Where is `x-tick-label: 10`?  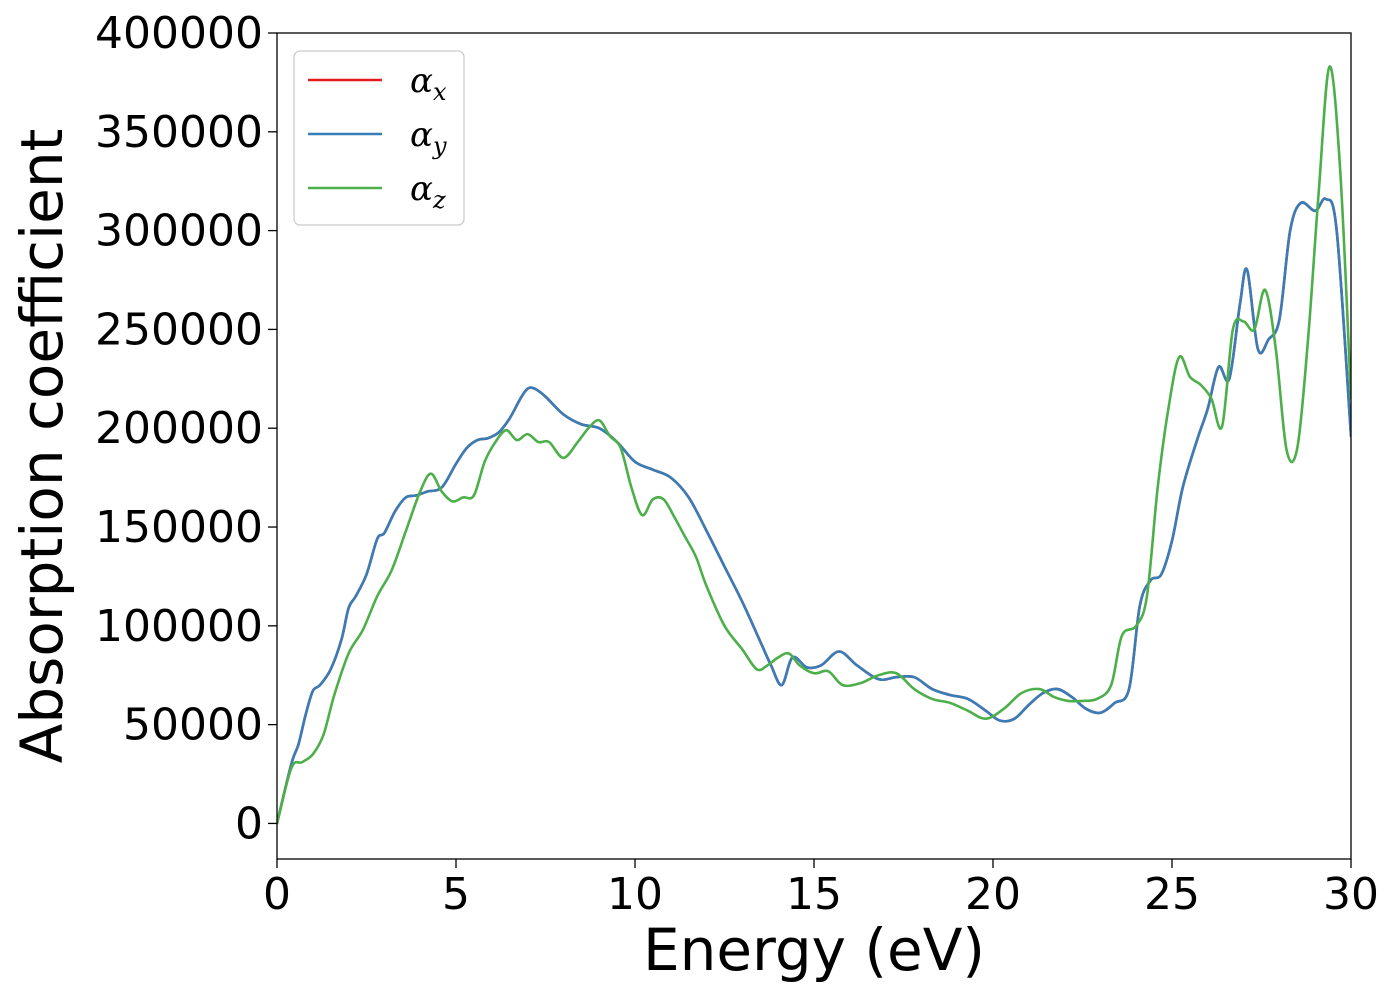
x-tick-label: 10 is located at coordinates (635, 894).